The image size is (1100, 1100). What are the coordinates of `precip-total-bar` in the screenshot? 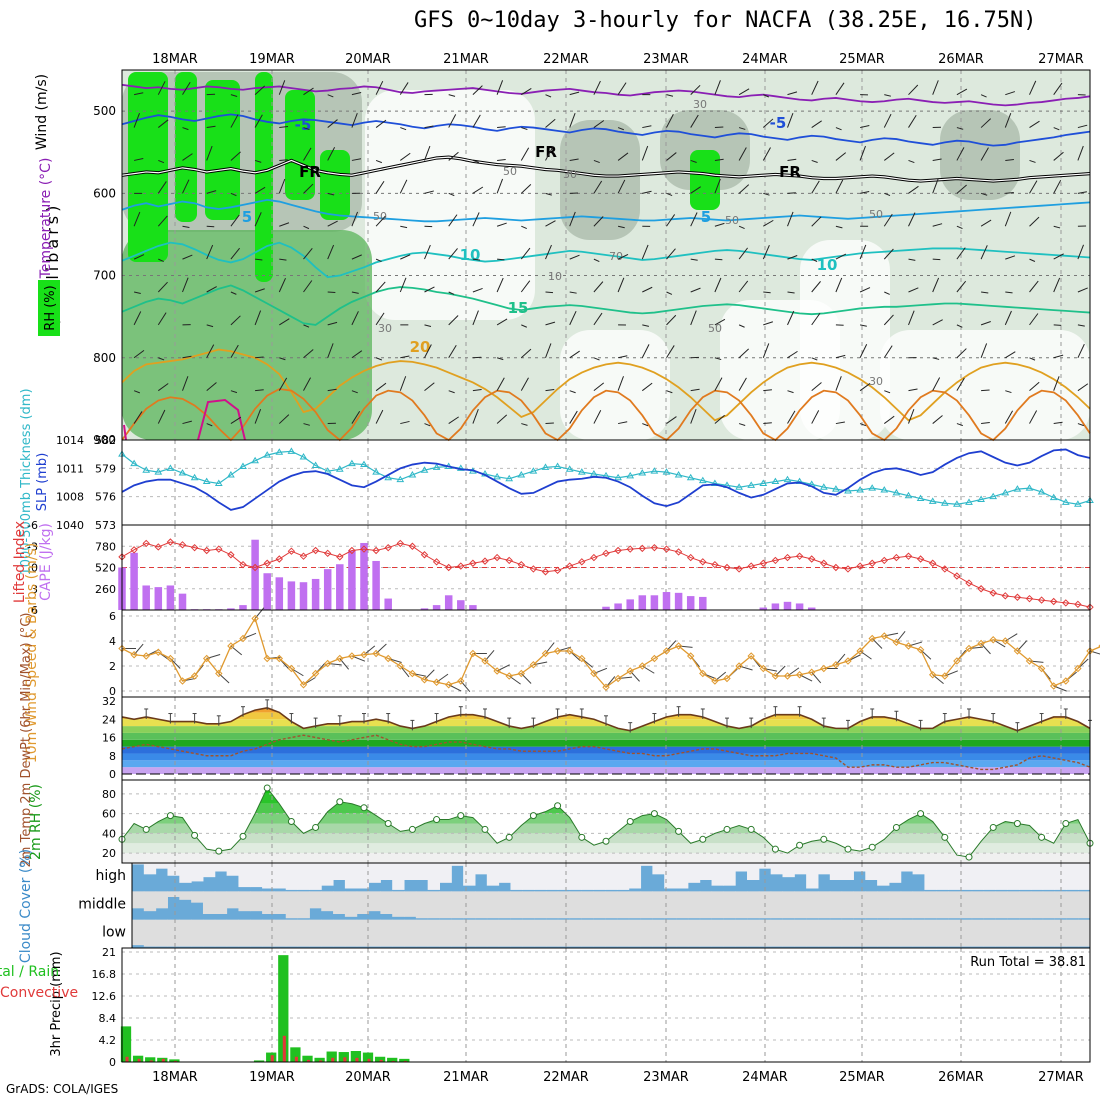 It's located at (150, 1059).